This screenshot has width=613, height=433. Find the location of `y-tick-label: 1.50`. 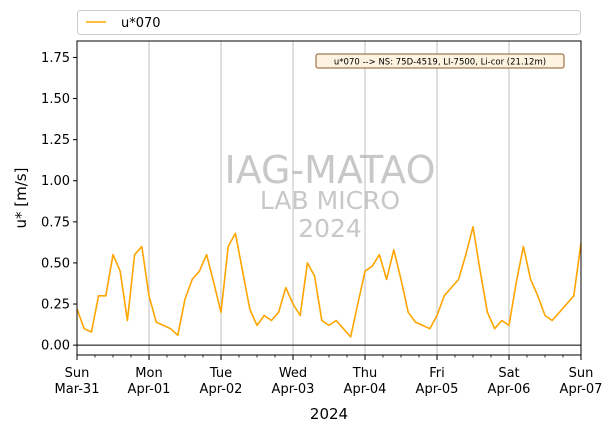

y-tick-label: 1.50 is located at coordinates (55, 99).